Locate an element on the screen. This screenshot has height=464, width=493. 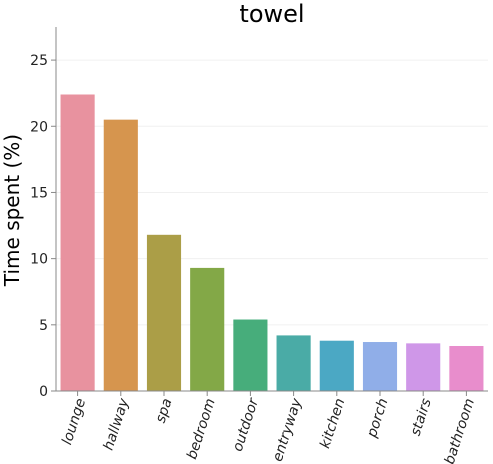
y-ticks: 0 5 10 15 20 25 is located at coordinates (43, 226).